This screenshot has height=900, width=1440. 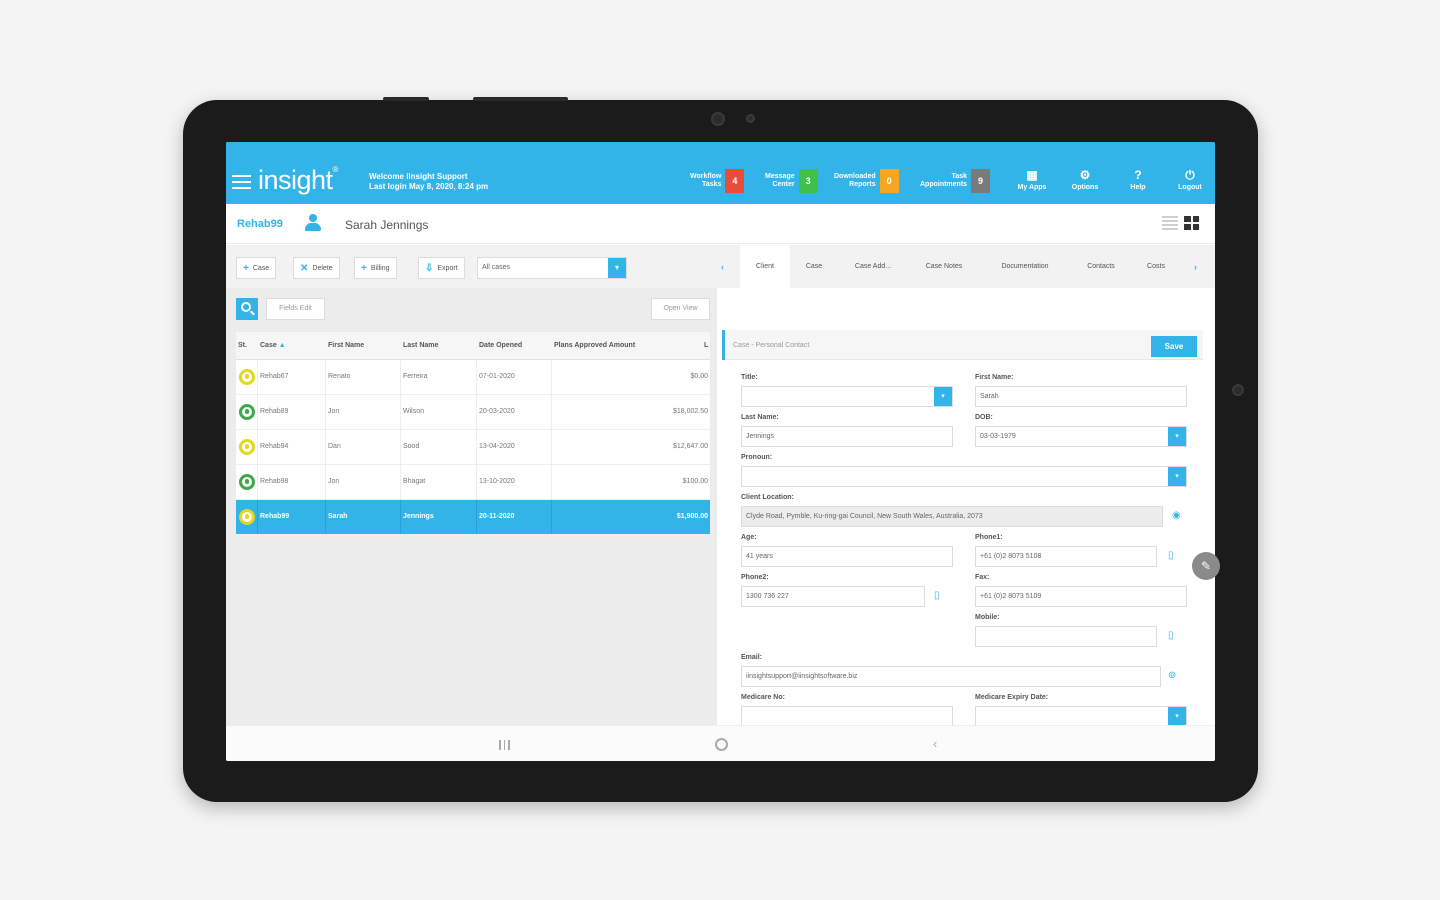 What do you see at coordinates (473, 377) in the screenshot?
I see `table-row: Rehab67 Renato Ferreira 07-01-2020 $0.00` at bounding box center [473, 377].